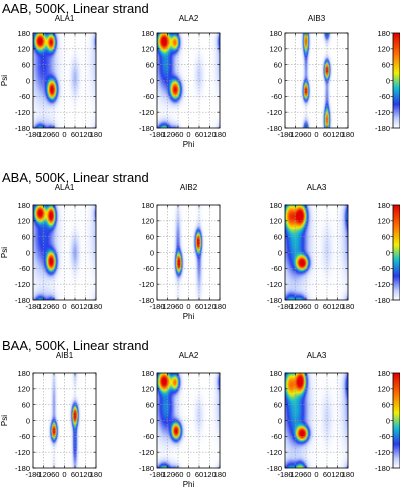 The image size is (400, 500). Describe the element at coordinates (75, 177) in the screenshot. I see `row-title: ABA, 500K, Linear strand` at that location.